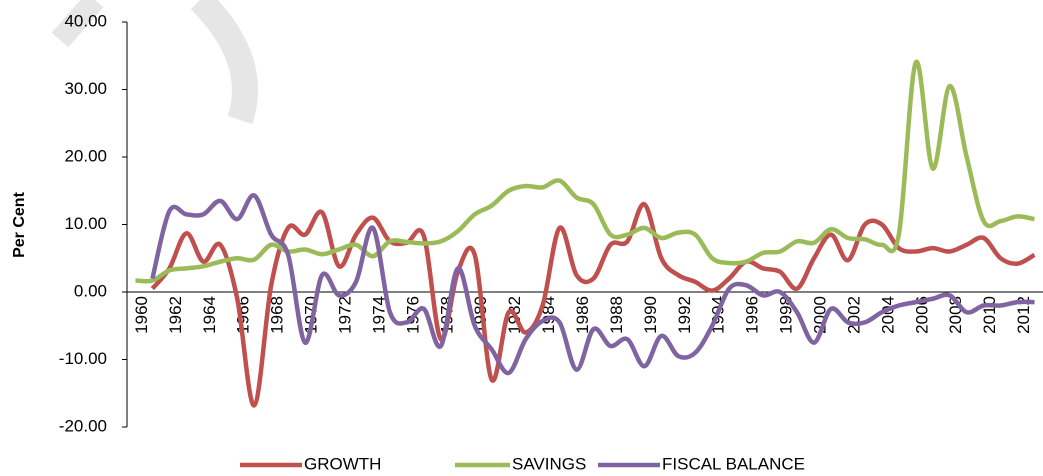 The image size is (1043, 476). Describe the element at coordinates (1023, 315) in the screenshot. I see `x-tick-label: 2012` at that location.